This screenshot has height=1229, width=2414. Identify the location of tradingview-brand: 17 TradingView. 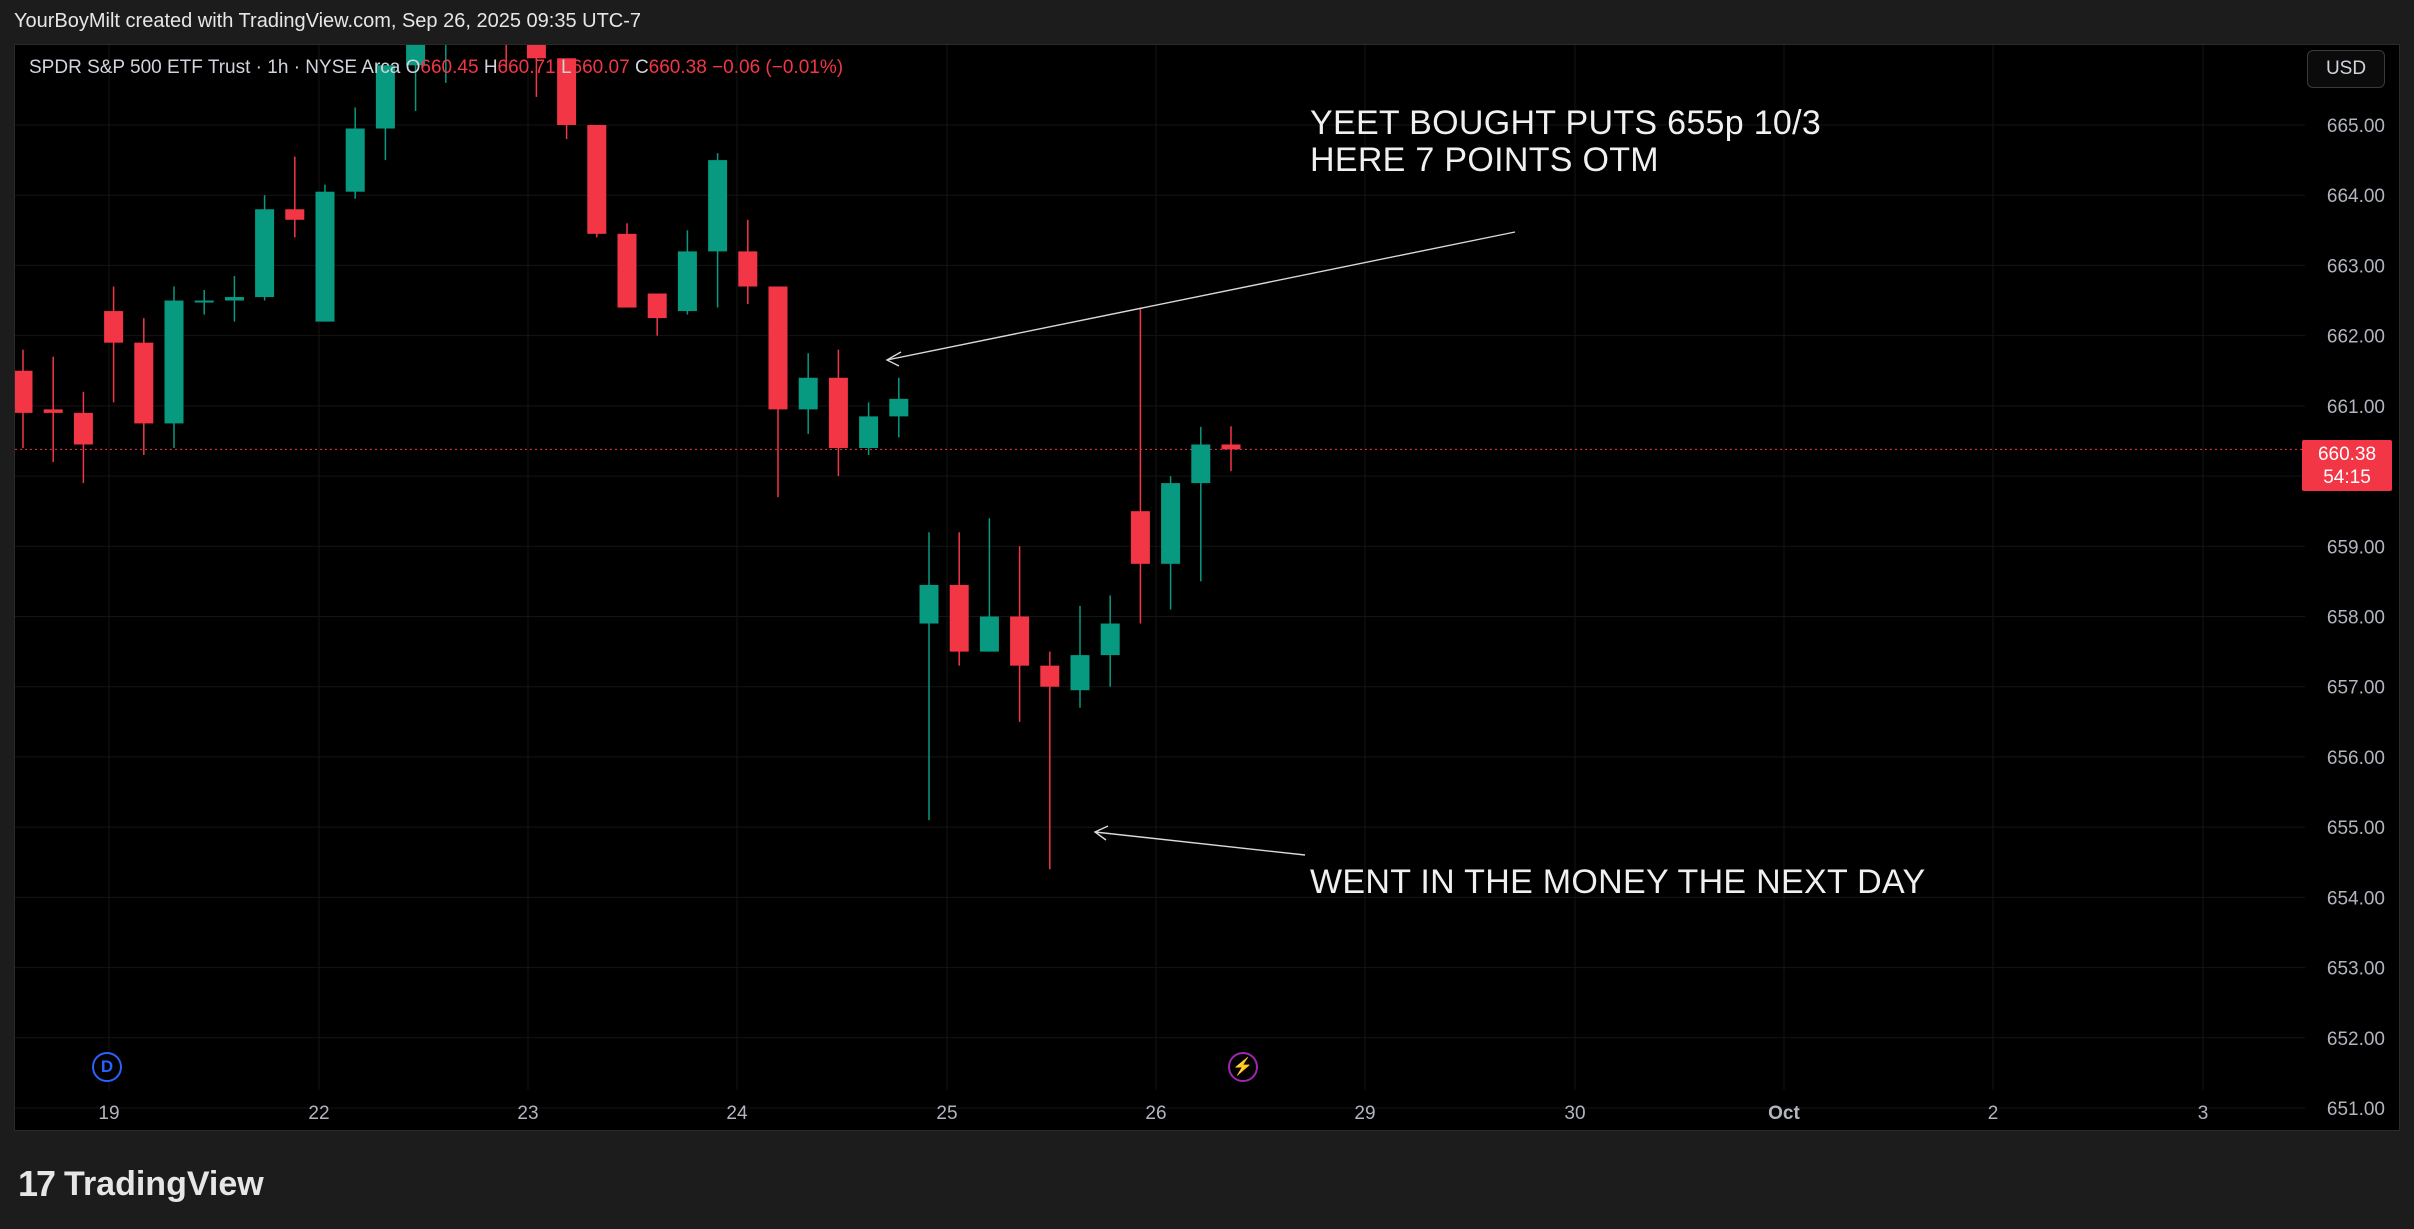
(141, 1184).